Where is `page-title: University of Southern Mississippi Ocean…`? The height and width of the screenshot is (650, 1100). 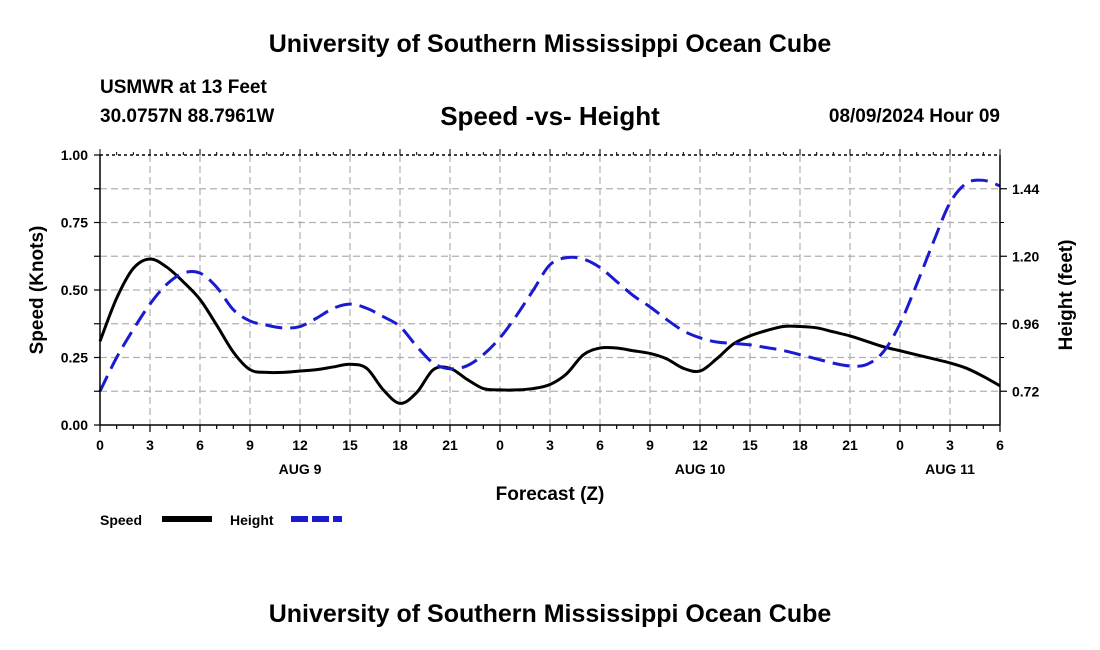
page-title: University of Southern Mississippi Ocean… is located at coordinates (550, 44).